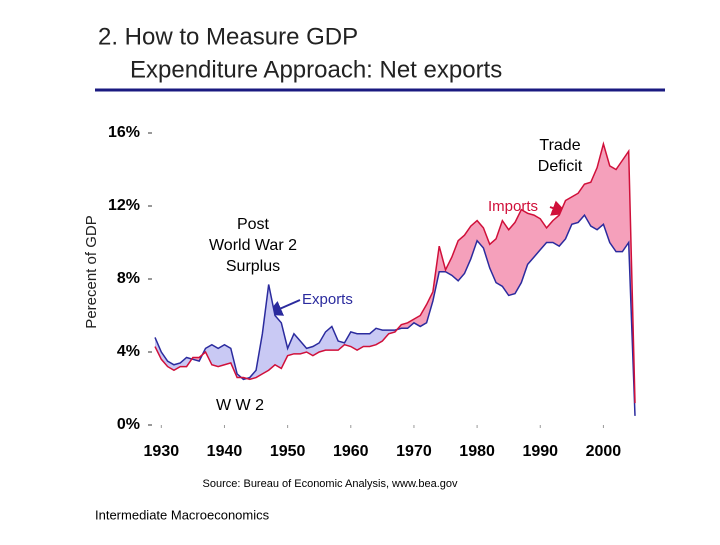  What do you see at coordinates (560, 166) in the screenshot?
I see `annotation: Deficit` at bounding box center [560, 166].